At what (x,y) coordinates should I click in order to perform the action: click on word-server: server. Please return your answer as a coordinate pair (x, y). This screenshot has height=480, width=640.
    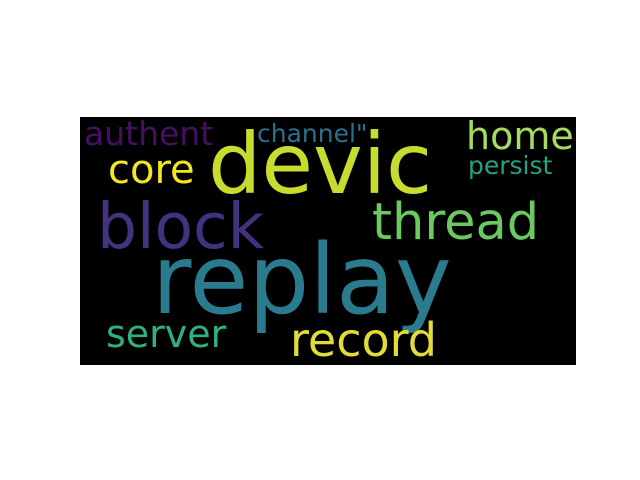
    Looking at the image, I should click on (166, 334).